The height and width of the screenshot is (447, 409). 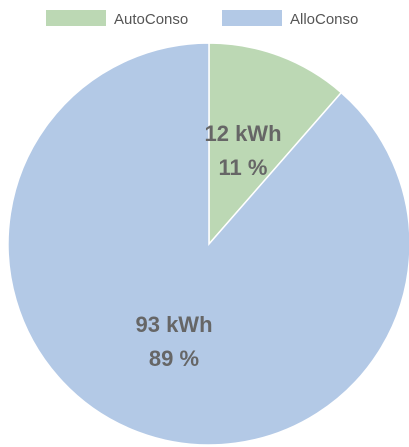 I want to click on slice-percent-label-alloconso: 89 %, so click(x=174, y=358).